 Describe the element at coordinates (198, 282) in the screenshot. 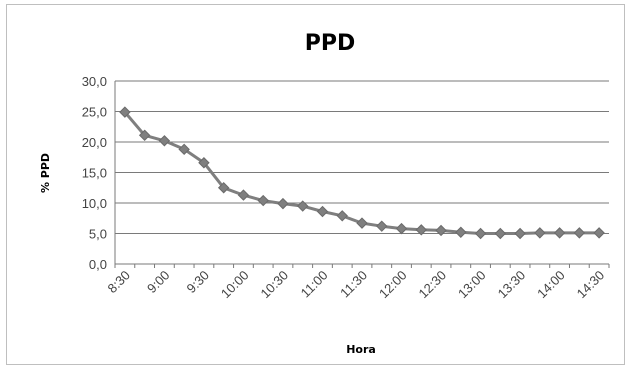

I see `x-tick-label: 9:30` at that location.